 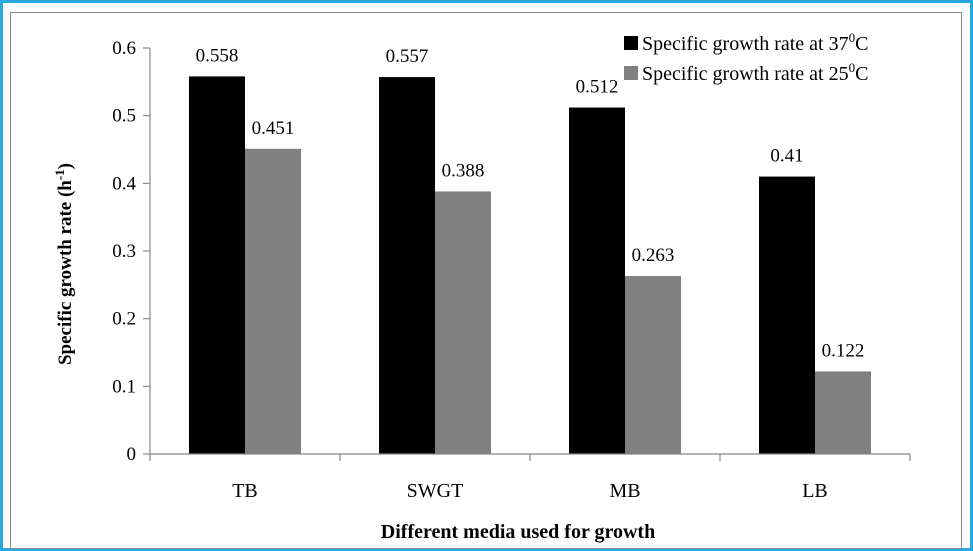 I want to click on x-category-label: TB, so click(x=245, y=491).